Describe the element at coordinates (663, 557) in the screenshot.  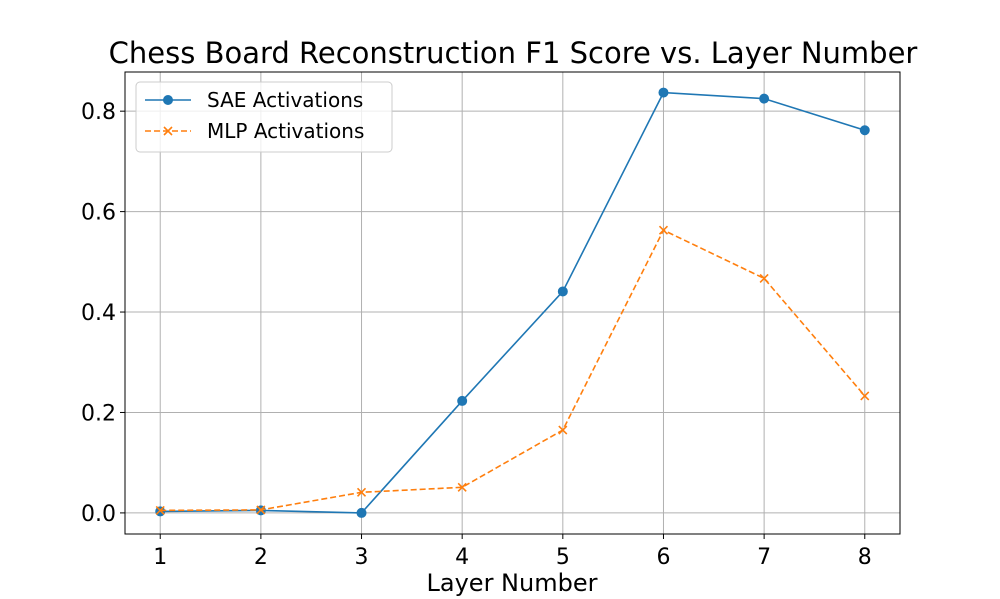
I see `x-tick-label: 6` at that location.